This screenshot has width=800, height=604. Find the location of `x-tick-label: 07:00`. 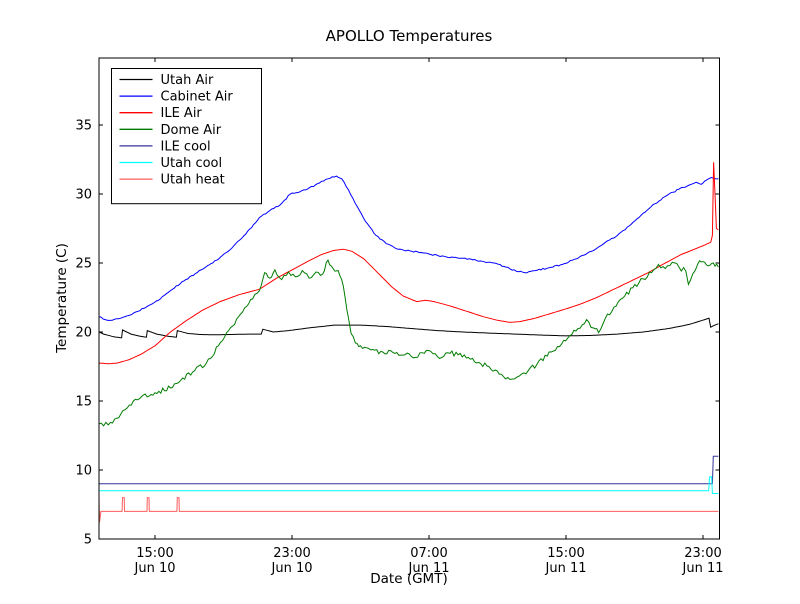

x-tick-label: 07:00 is located at coordinates (428, 553).